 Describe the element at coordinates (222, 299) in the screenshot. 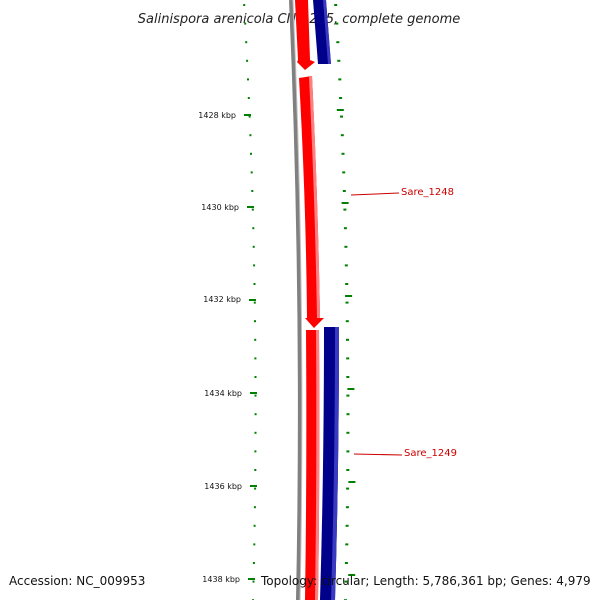

I see `kbp-label: 1432 kbp` at that location.